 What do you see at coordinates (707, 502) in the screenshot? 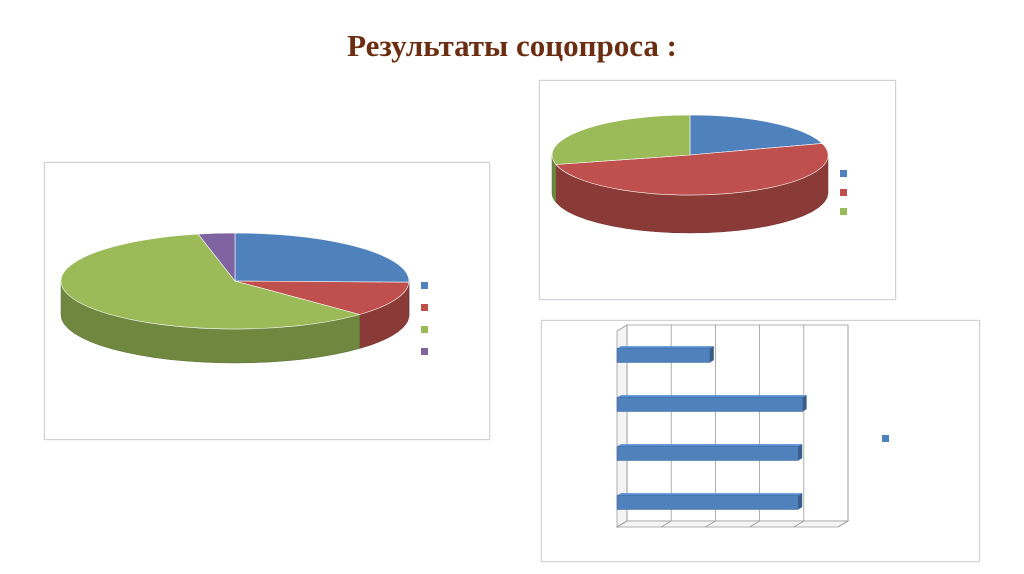
I see `bar-утром` at bounding box center [707, 502].